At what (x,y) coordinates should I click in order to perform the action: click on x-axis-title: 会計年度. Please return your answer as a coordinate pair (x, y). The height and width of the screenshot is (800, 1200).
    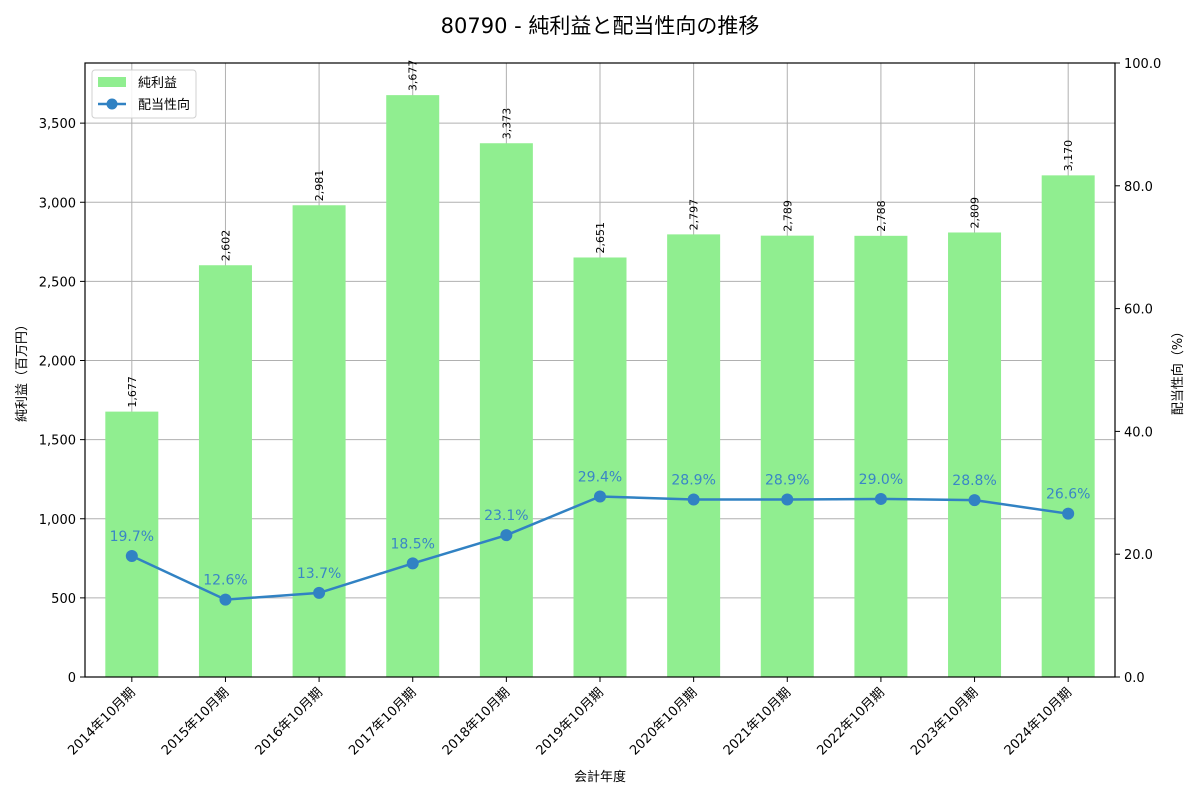
    Looking at the image, I should click on (600, 777).